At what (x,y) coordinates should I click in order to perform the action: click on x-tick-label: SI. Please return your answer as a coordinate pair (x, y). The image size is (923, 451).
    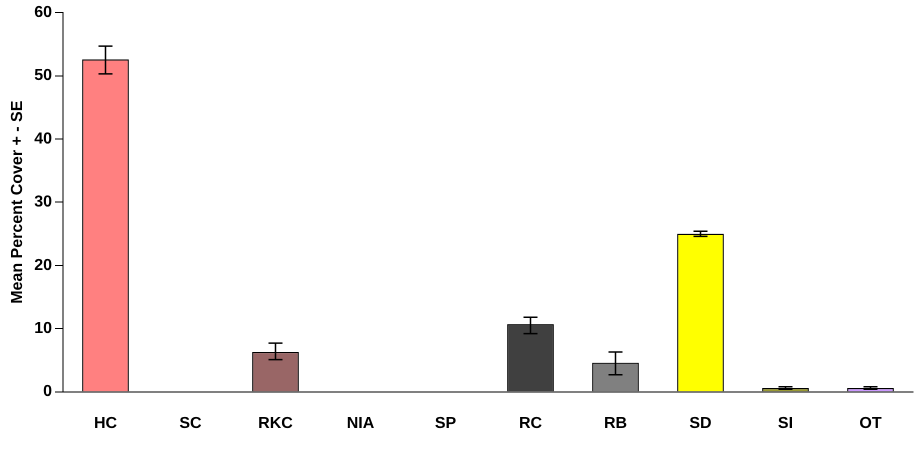
    Looking at the image, I should click on (786, 423).